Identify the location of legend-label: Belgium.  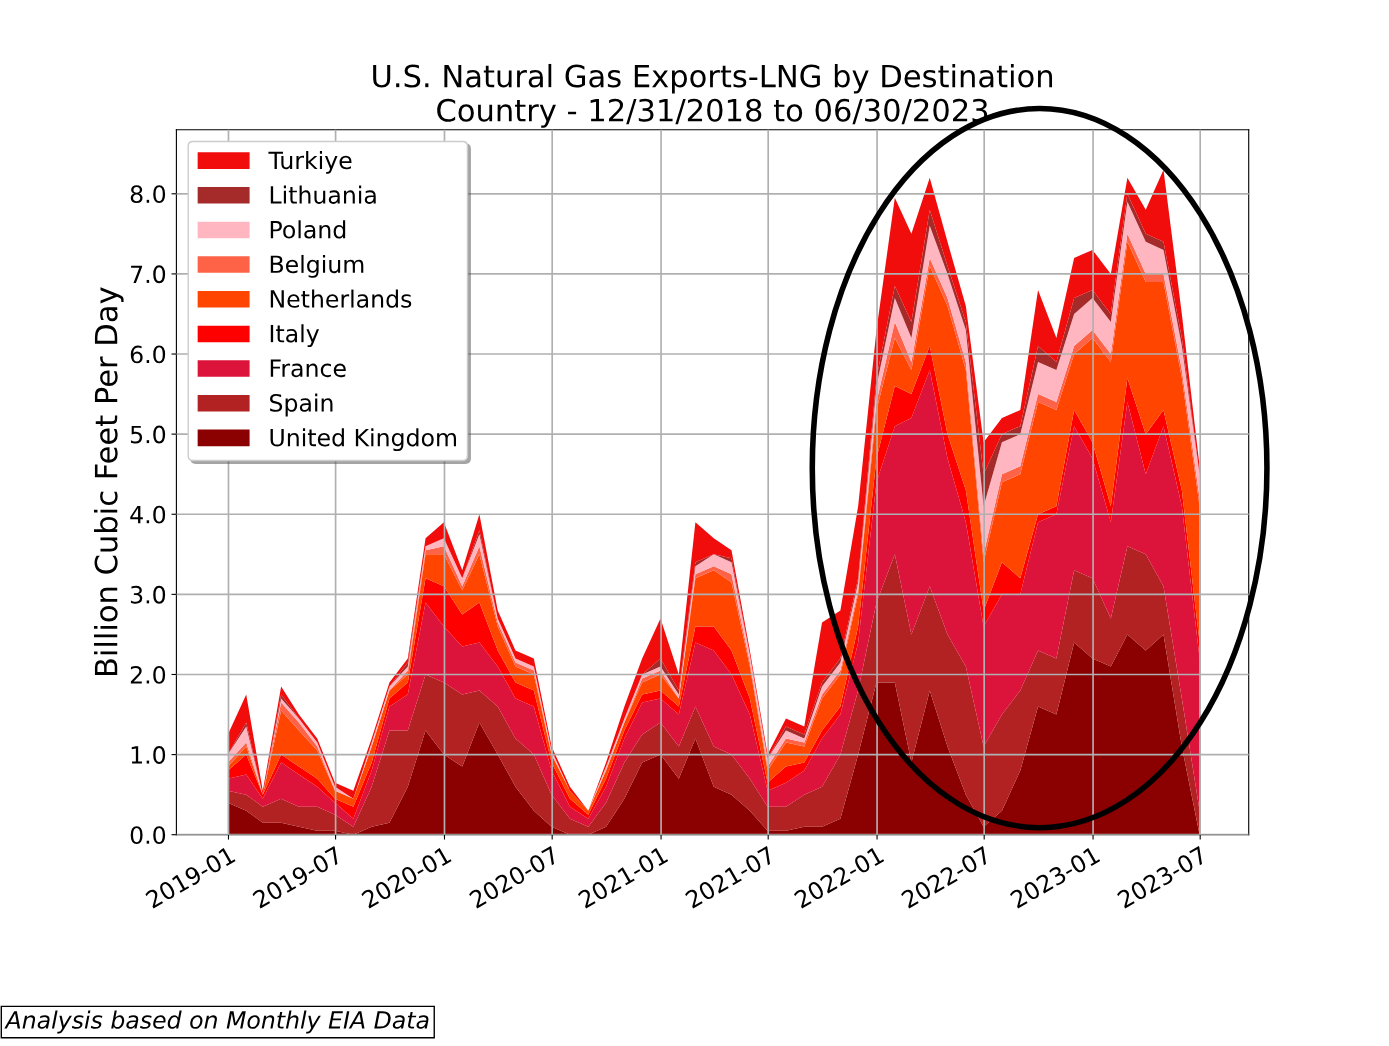
(317, 266).